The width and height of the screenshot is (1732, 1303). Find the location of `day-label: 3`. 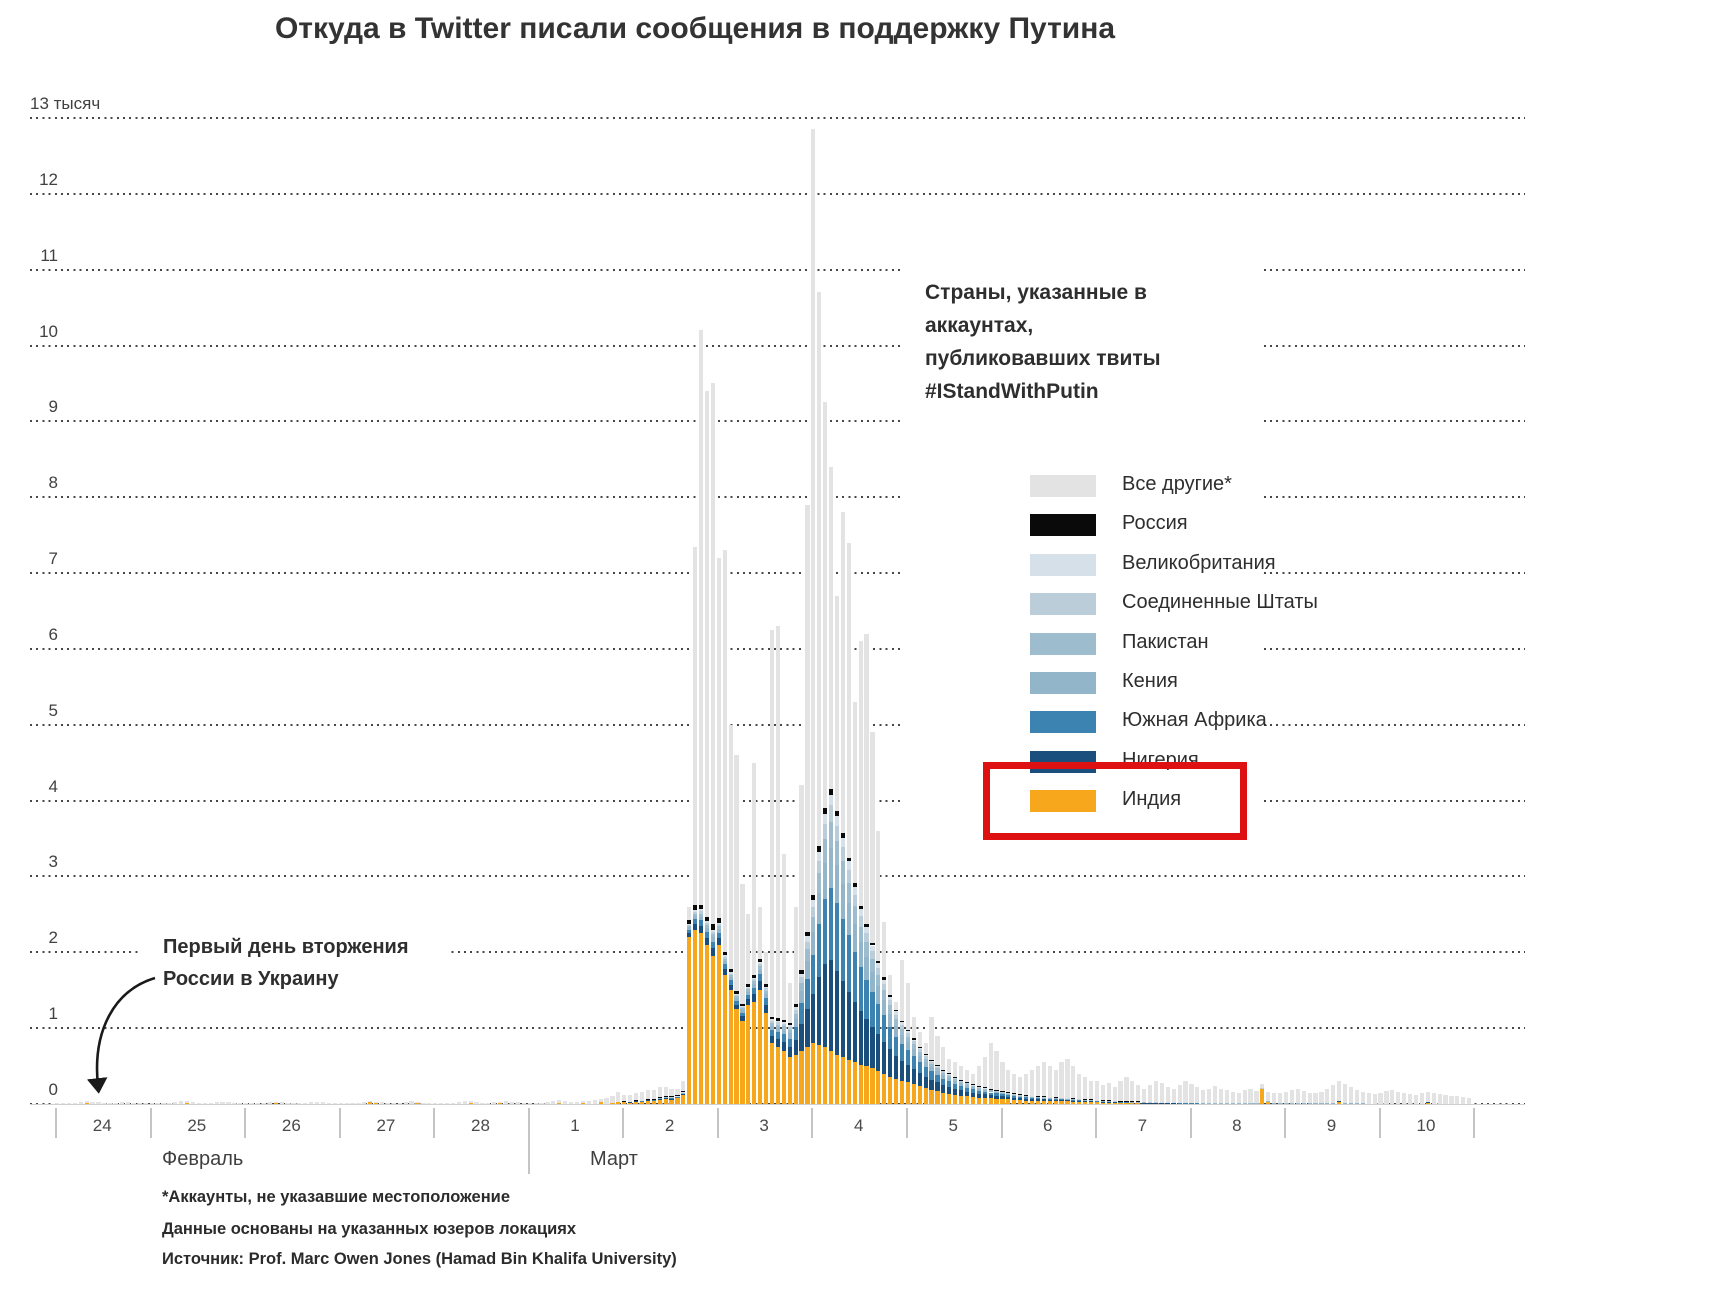

day-label: 3 is located at coordinates (764, 1125).